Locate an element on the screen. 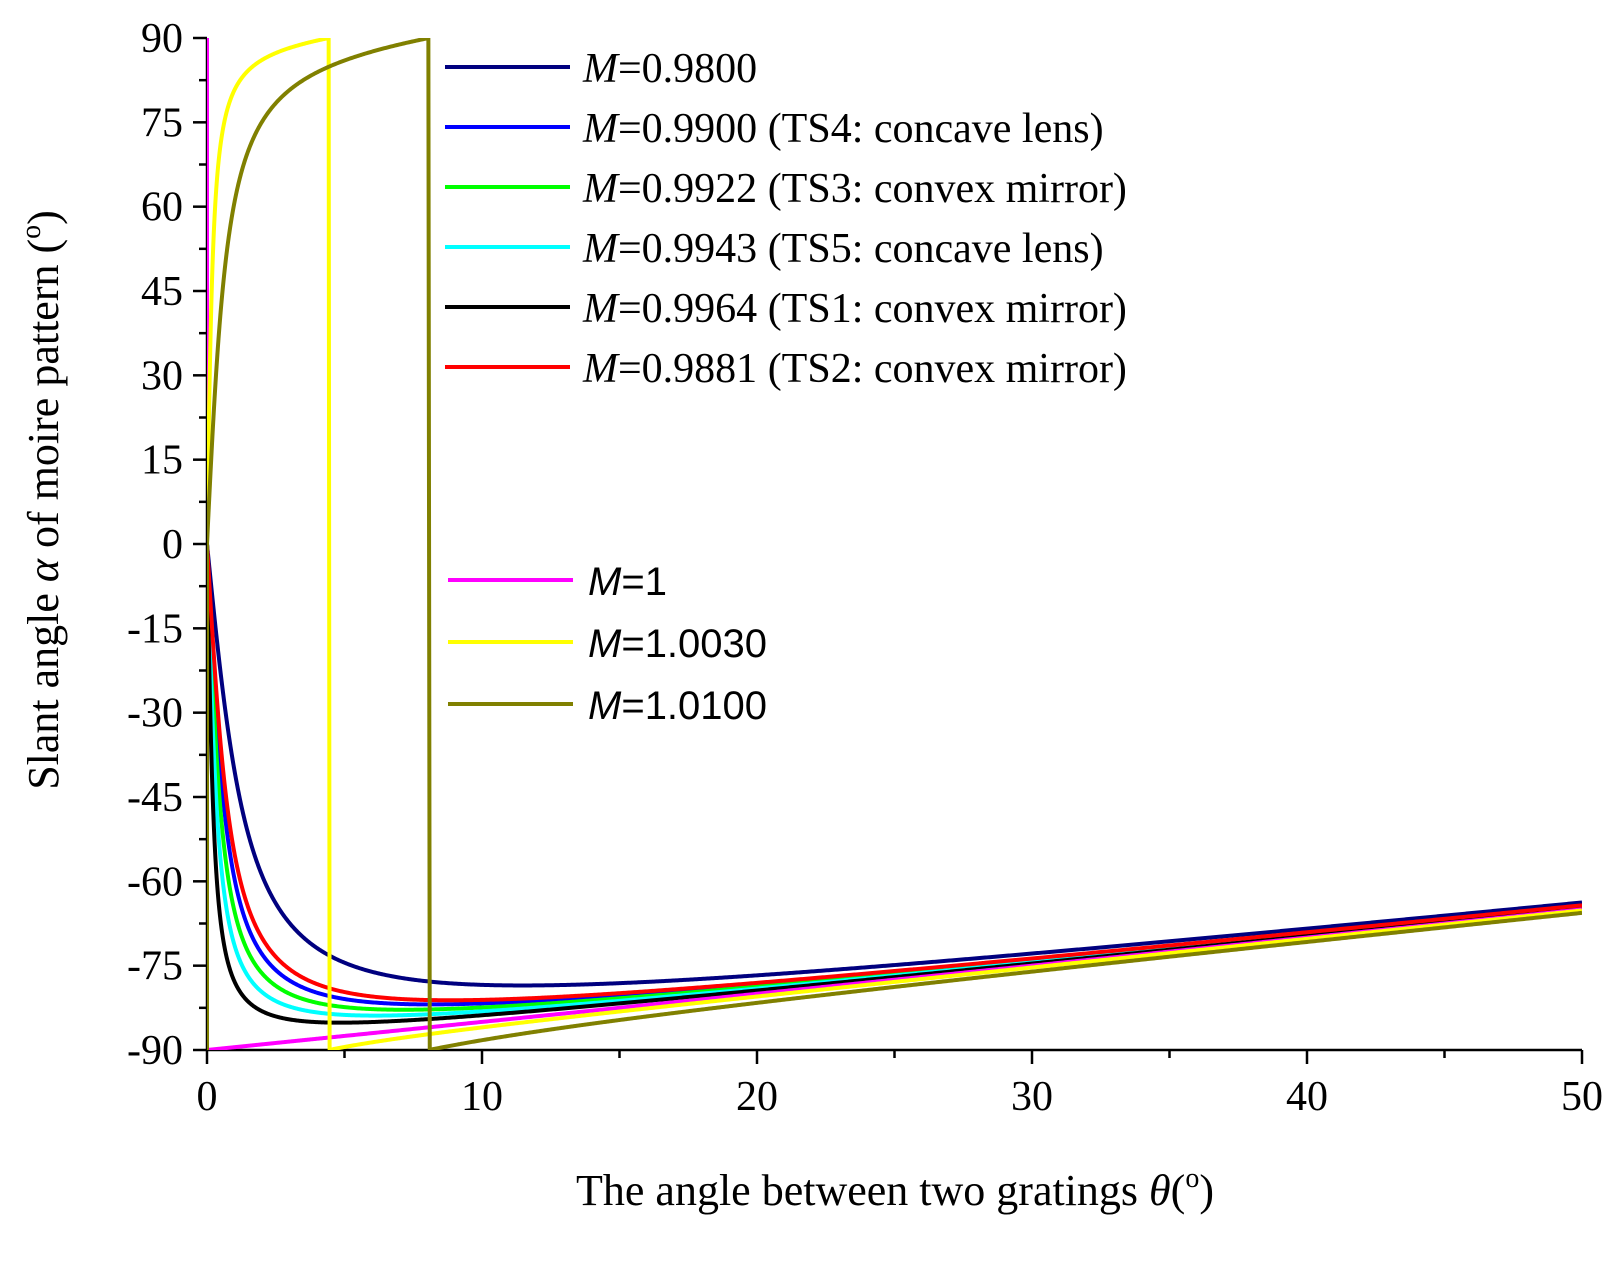  y-axis-title-degree: o is located at coordinates (31, 232).